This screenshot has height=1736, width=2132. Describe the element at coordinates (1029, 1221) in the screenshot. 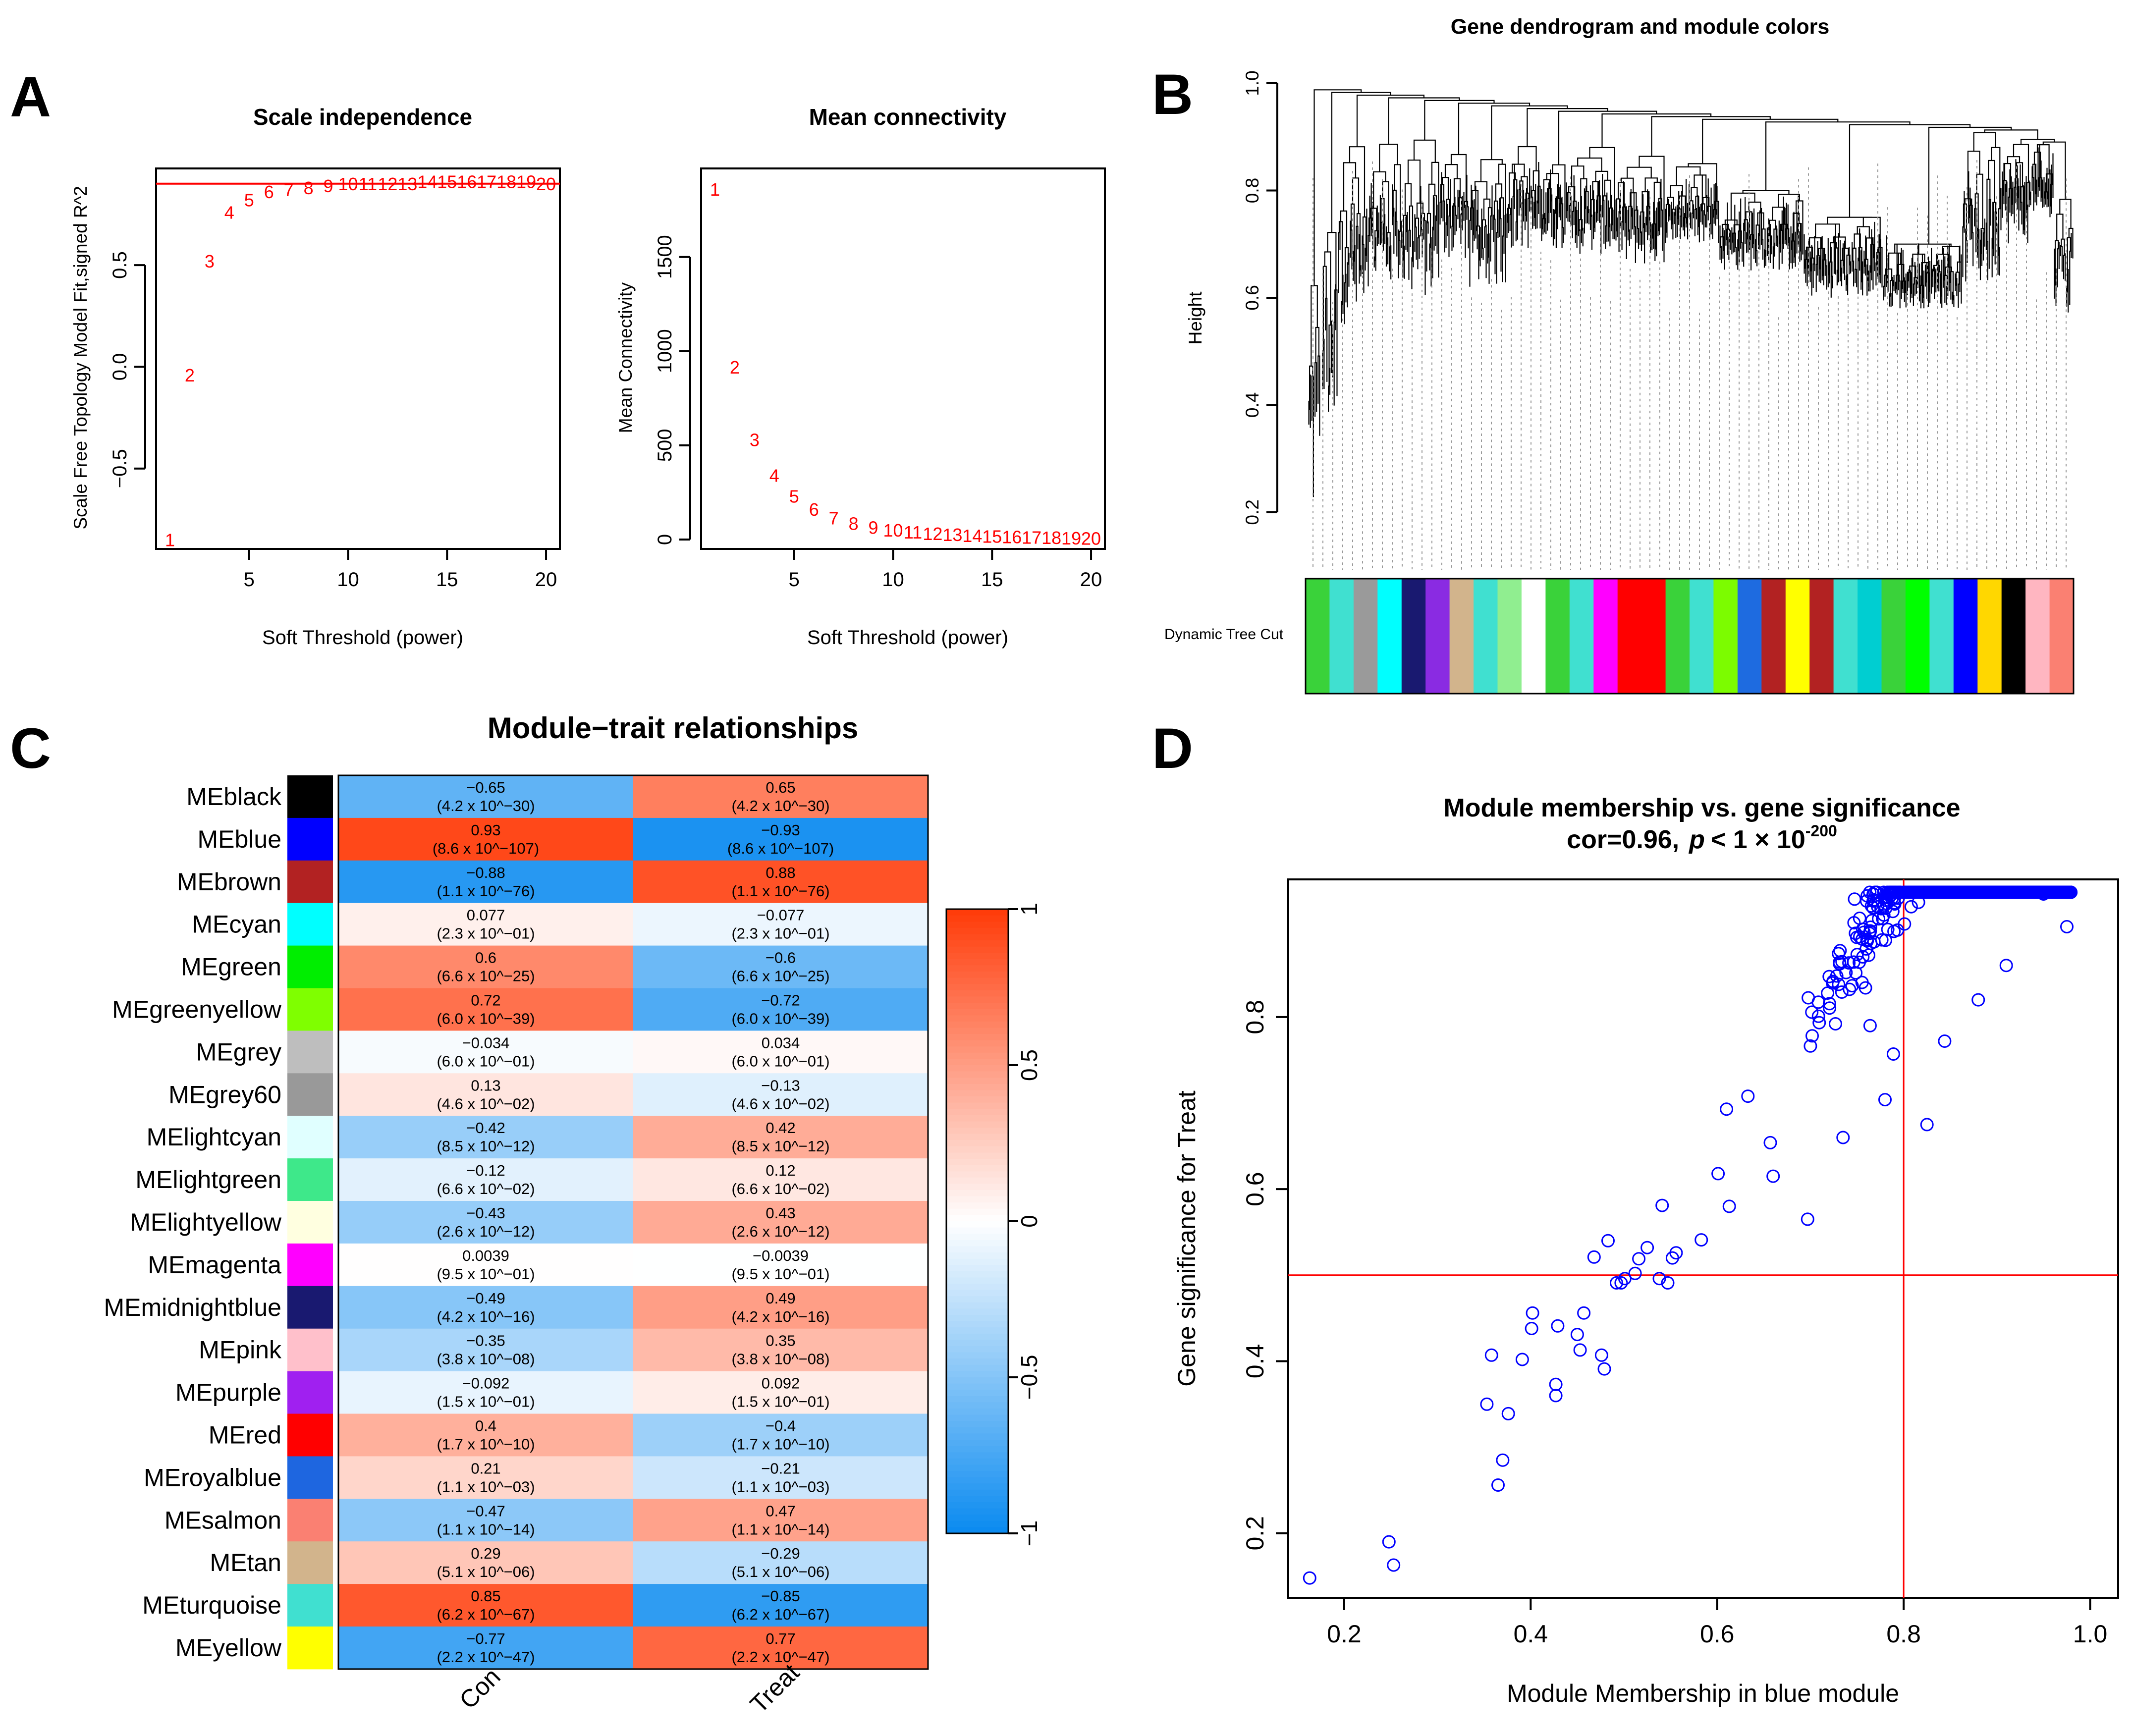

I see `c-legend-tick-label: 0` at that location.